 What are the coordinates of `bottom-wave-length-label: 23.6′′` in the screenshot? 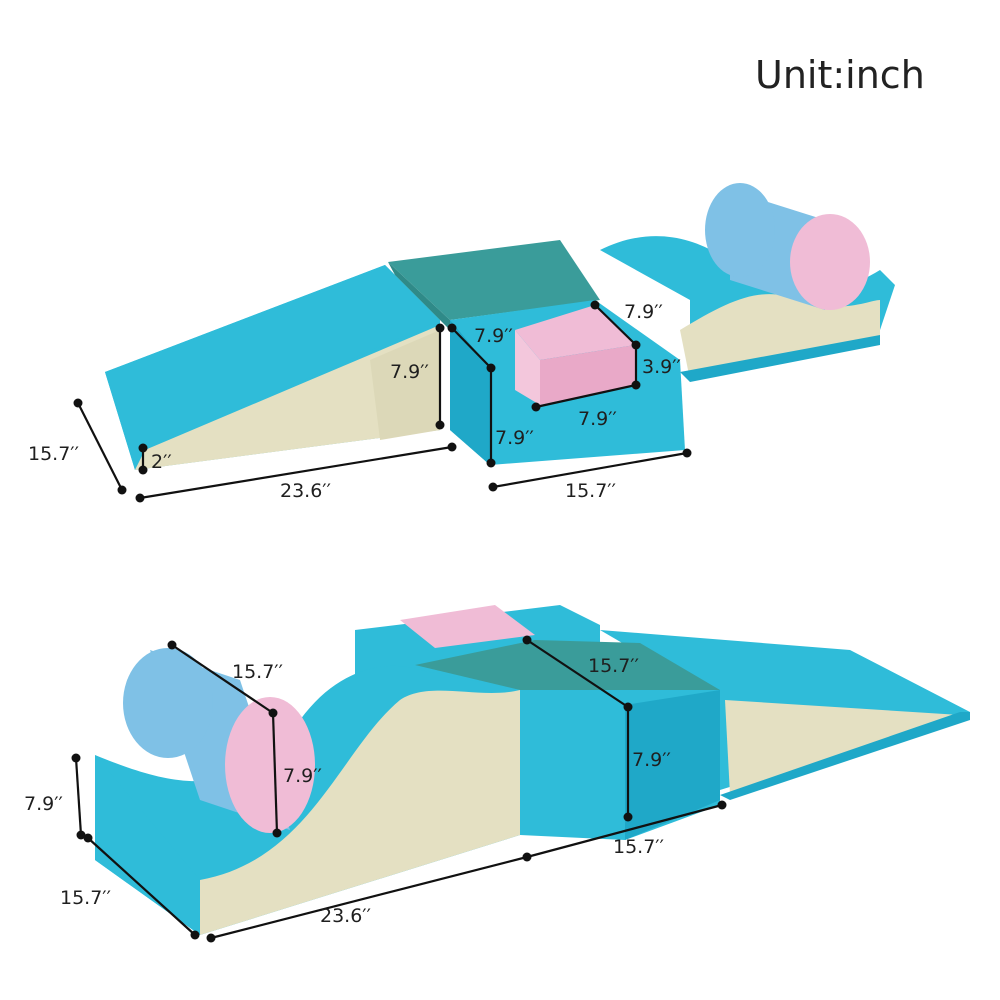 It's located at (345, 916).